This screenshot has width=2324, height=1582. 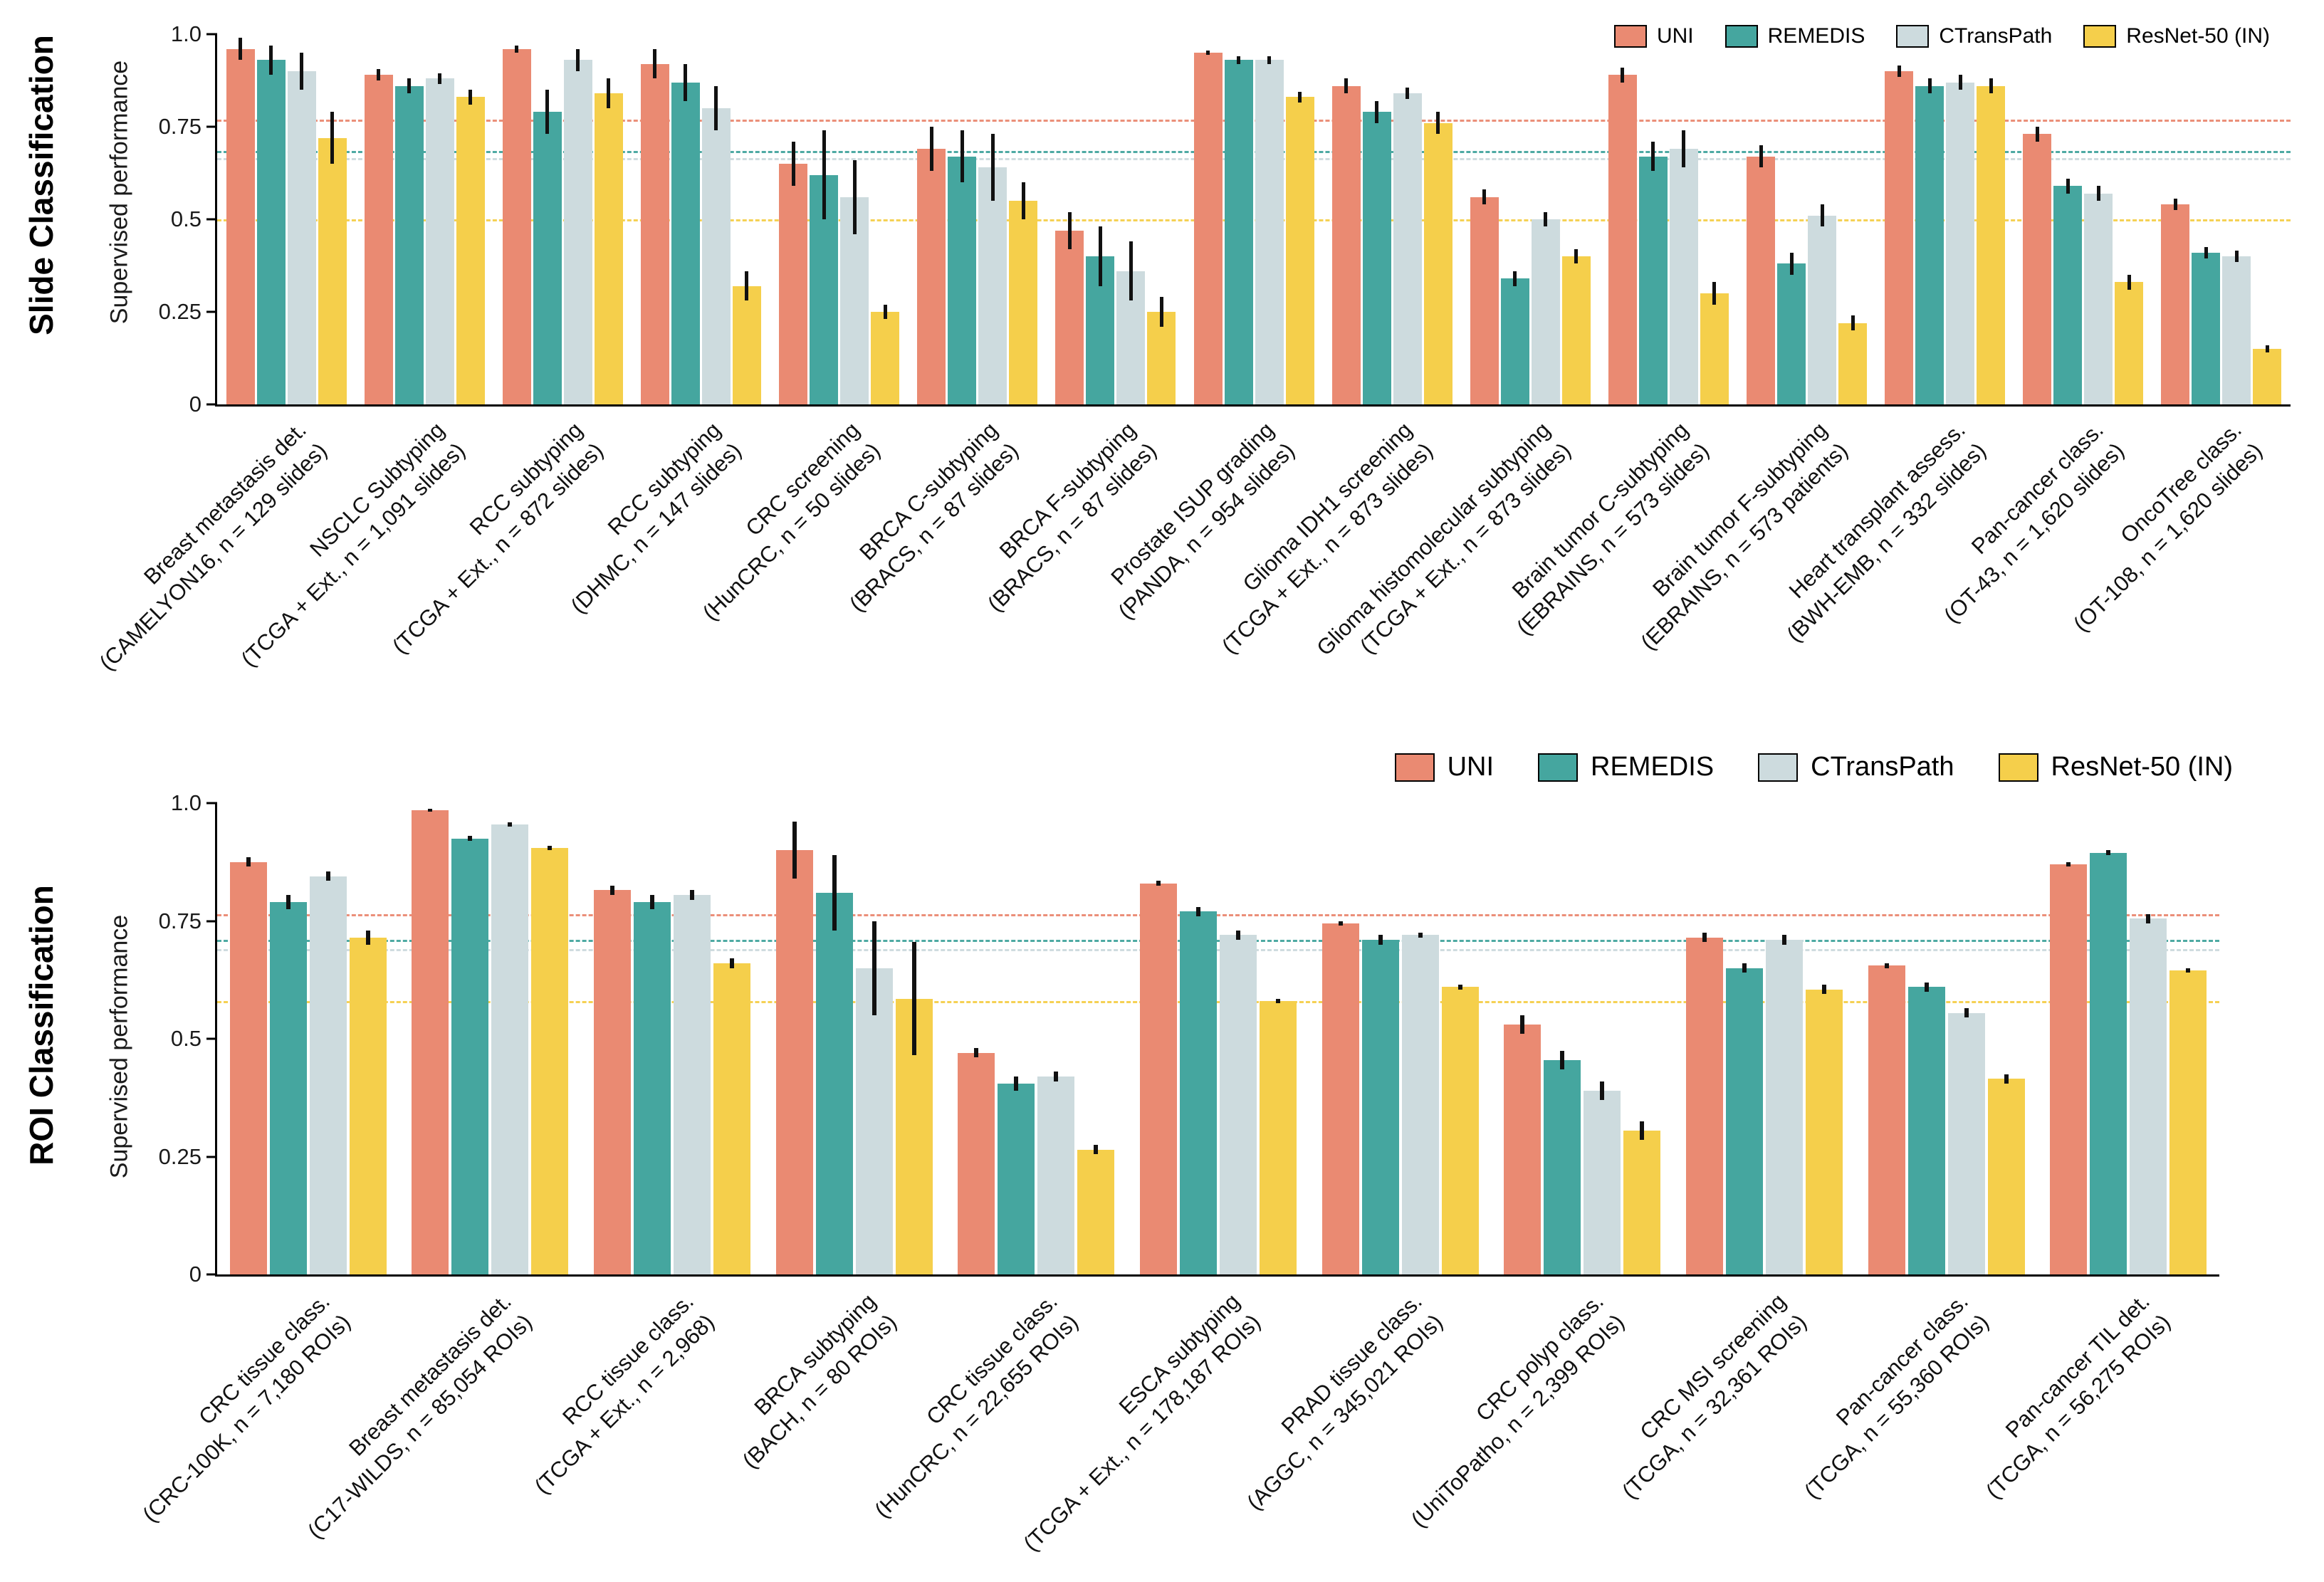 I want to click on x-label-task: Pan-cancer TIL det., so click(x=2077, y=1366).